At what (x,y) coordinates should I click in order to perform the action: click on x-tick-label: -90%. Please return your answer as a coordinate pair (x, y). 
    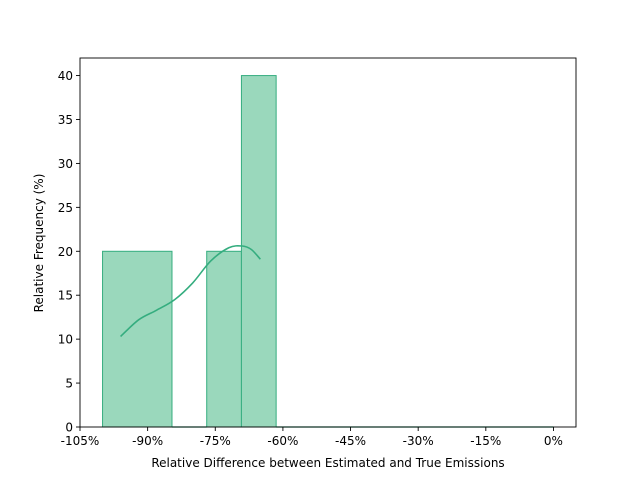
    Looking at the image, I should click on (147, 441).